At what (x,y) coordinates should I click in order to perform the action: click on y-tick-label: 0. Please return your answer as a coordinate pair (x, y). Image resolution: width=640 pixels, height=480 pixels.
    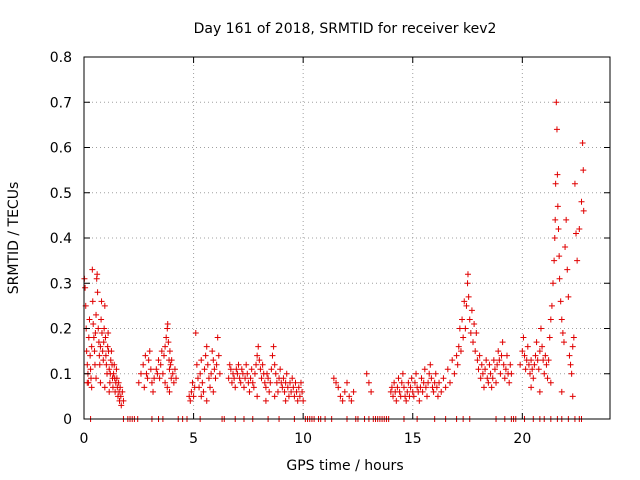
    Looking at the image, I should click on (67, 420).